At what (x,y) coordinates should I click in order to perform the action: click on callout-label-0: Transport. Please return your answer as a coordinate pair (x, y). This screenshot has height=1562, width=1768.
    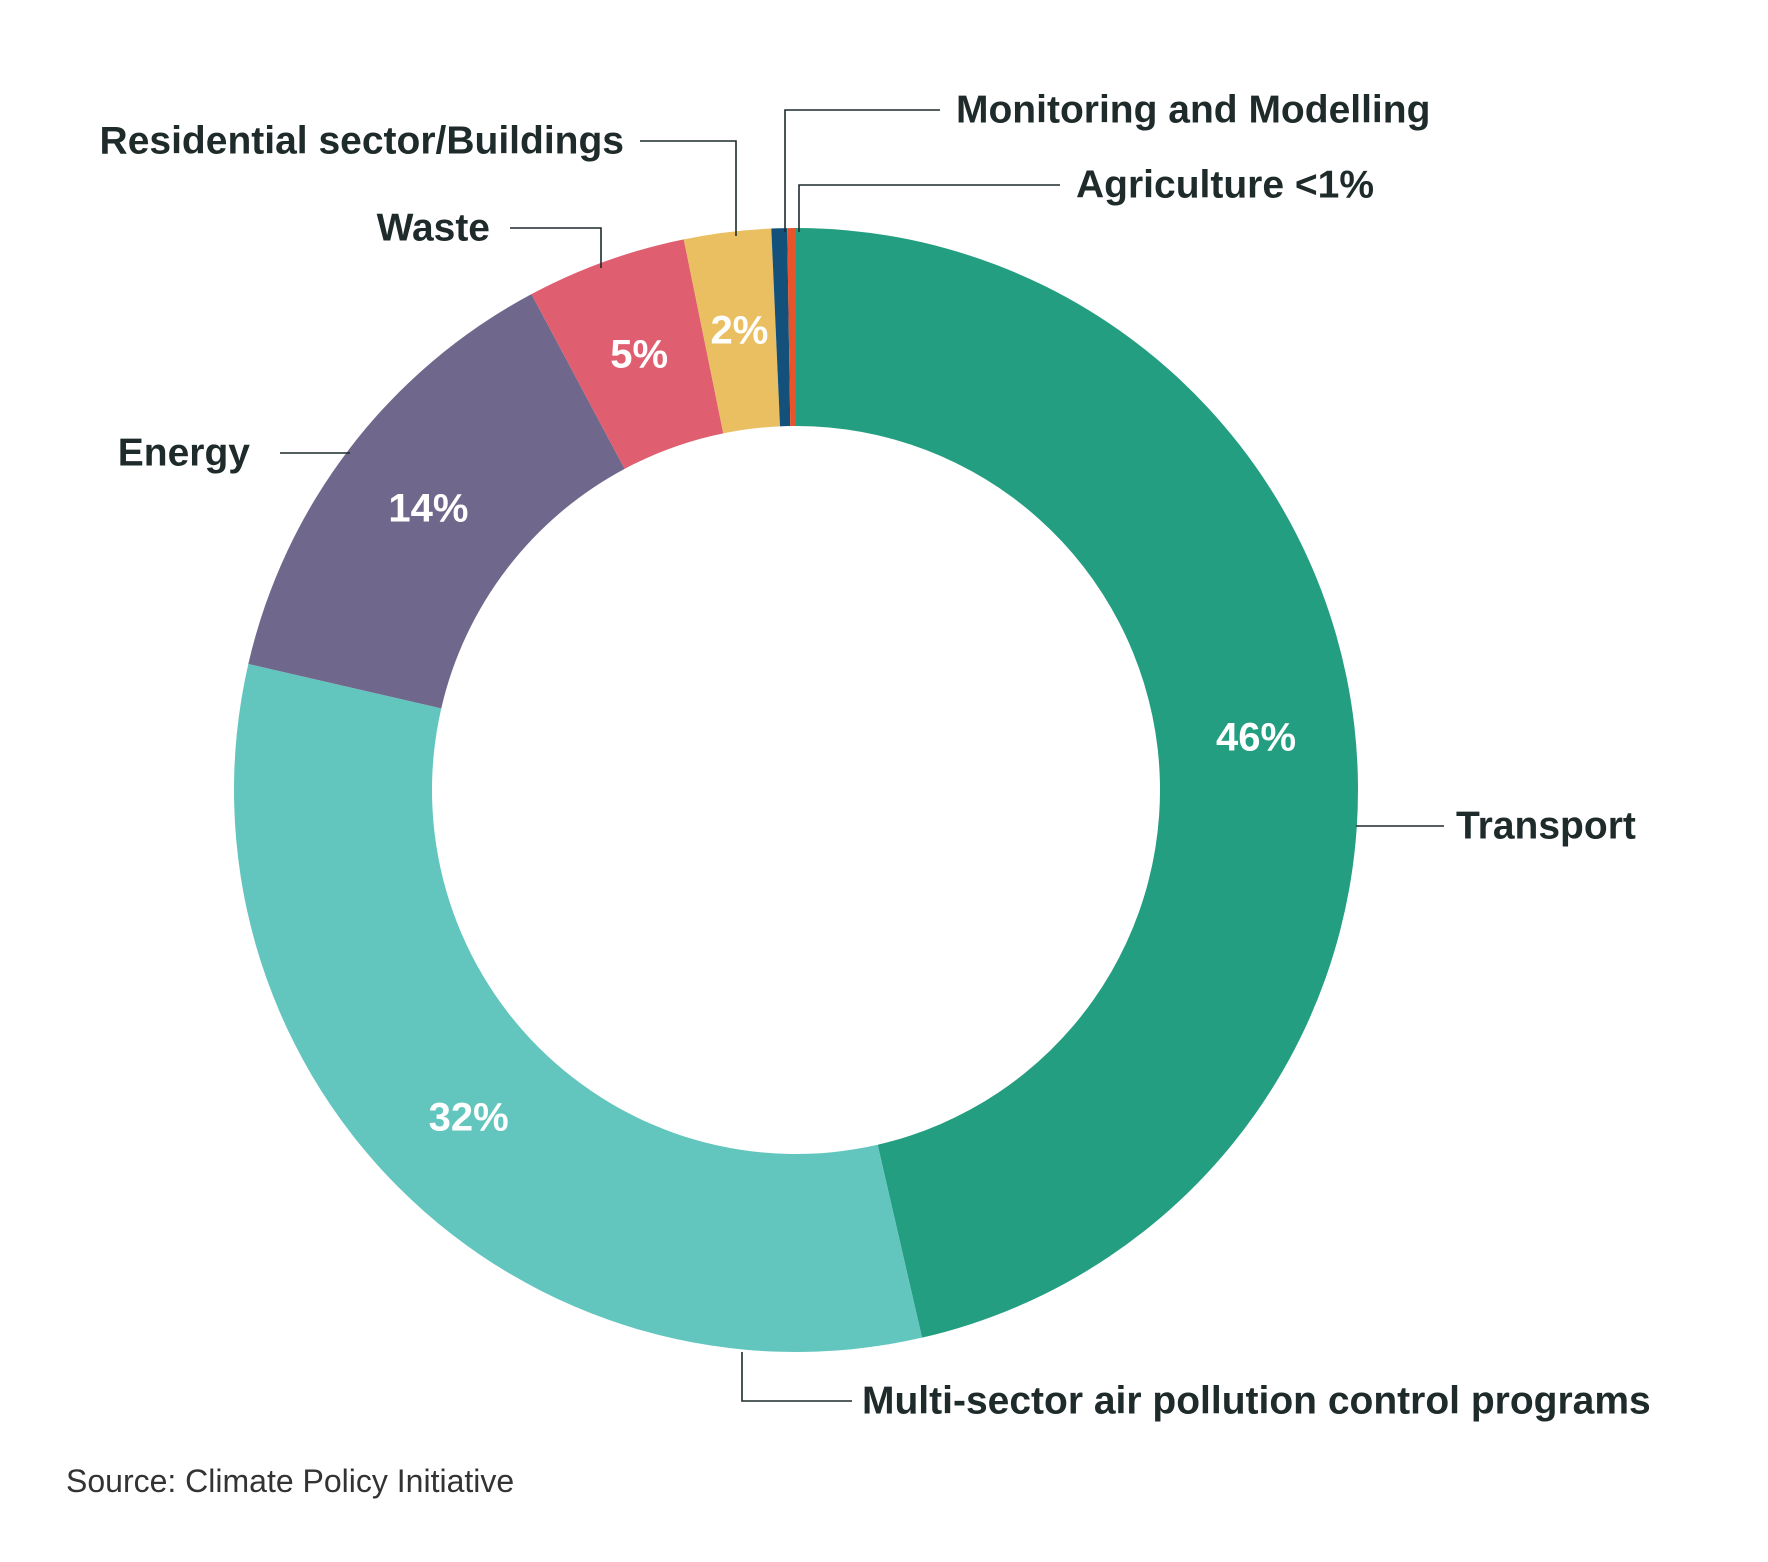
    Looking at the image, I should click on (1546, 826).